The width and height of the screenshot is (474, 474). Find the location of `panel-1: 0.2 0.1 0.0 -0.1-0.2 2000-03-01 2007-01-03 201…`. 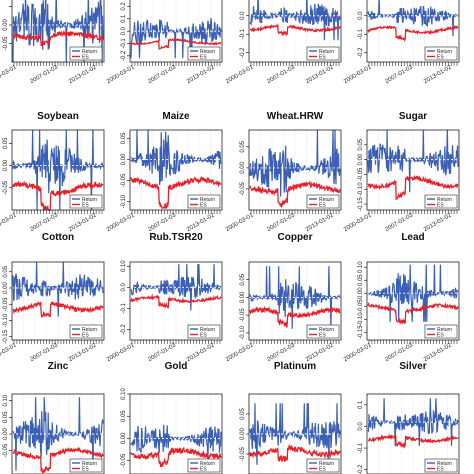

panel-1: 0.2 0.1 0.0 -0.1-0.2 2000-03-01 2007-01-03 201… is located at coordinates (164, 42).